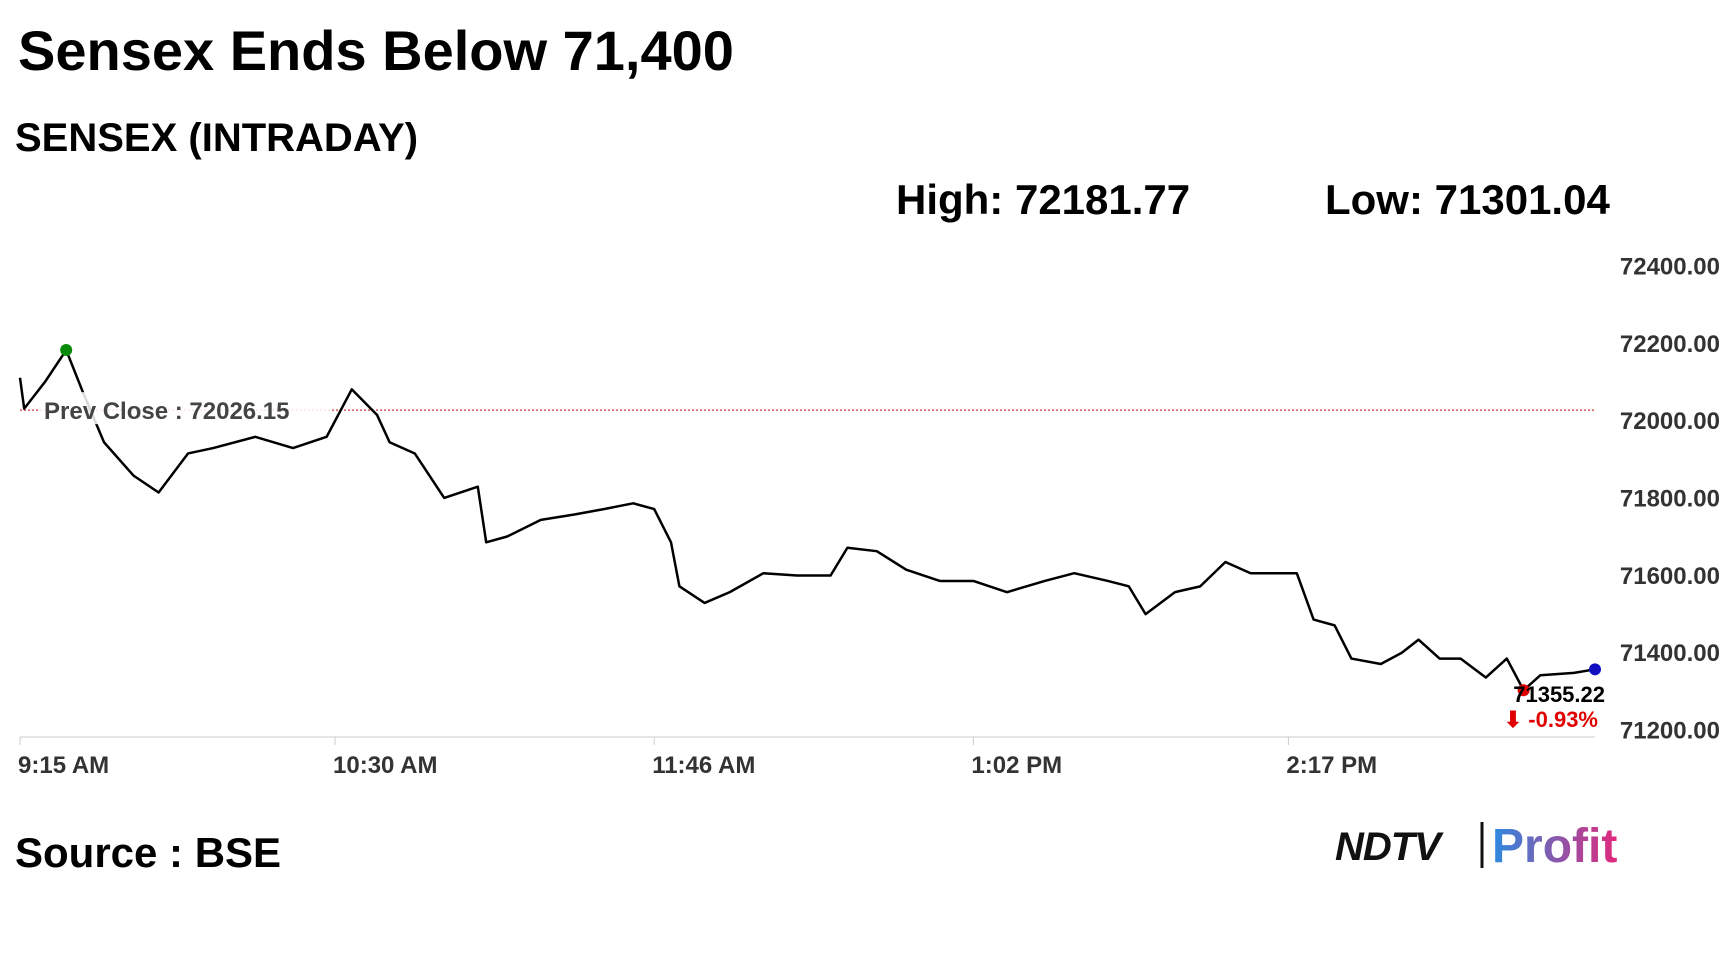 This screenshot has height=972, width=1728. Describe the element at coordinates (167, 411) in the screenshot. I see `prev-close-label: Prev Close : 72026.15` at that location.